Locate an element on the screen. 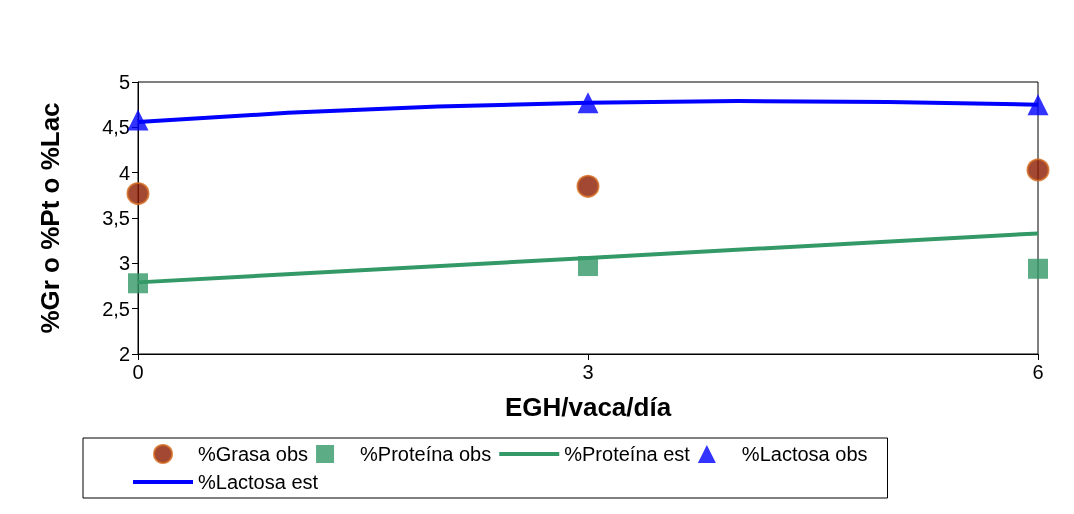 The width and height of the screenshot is (1074, 514). legend-label: %Grasa obs is located at coordinates (253, 454).